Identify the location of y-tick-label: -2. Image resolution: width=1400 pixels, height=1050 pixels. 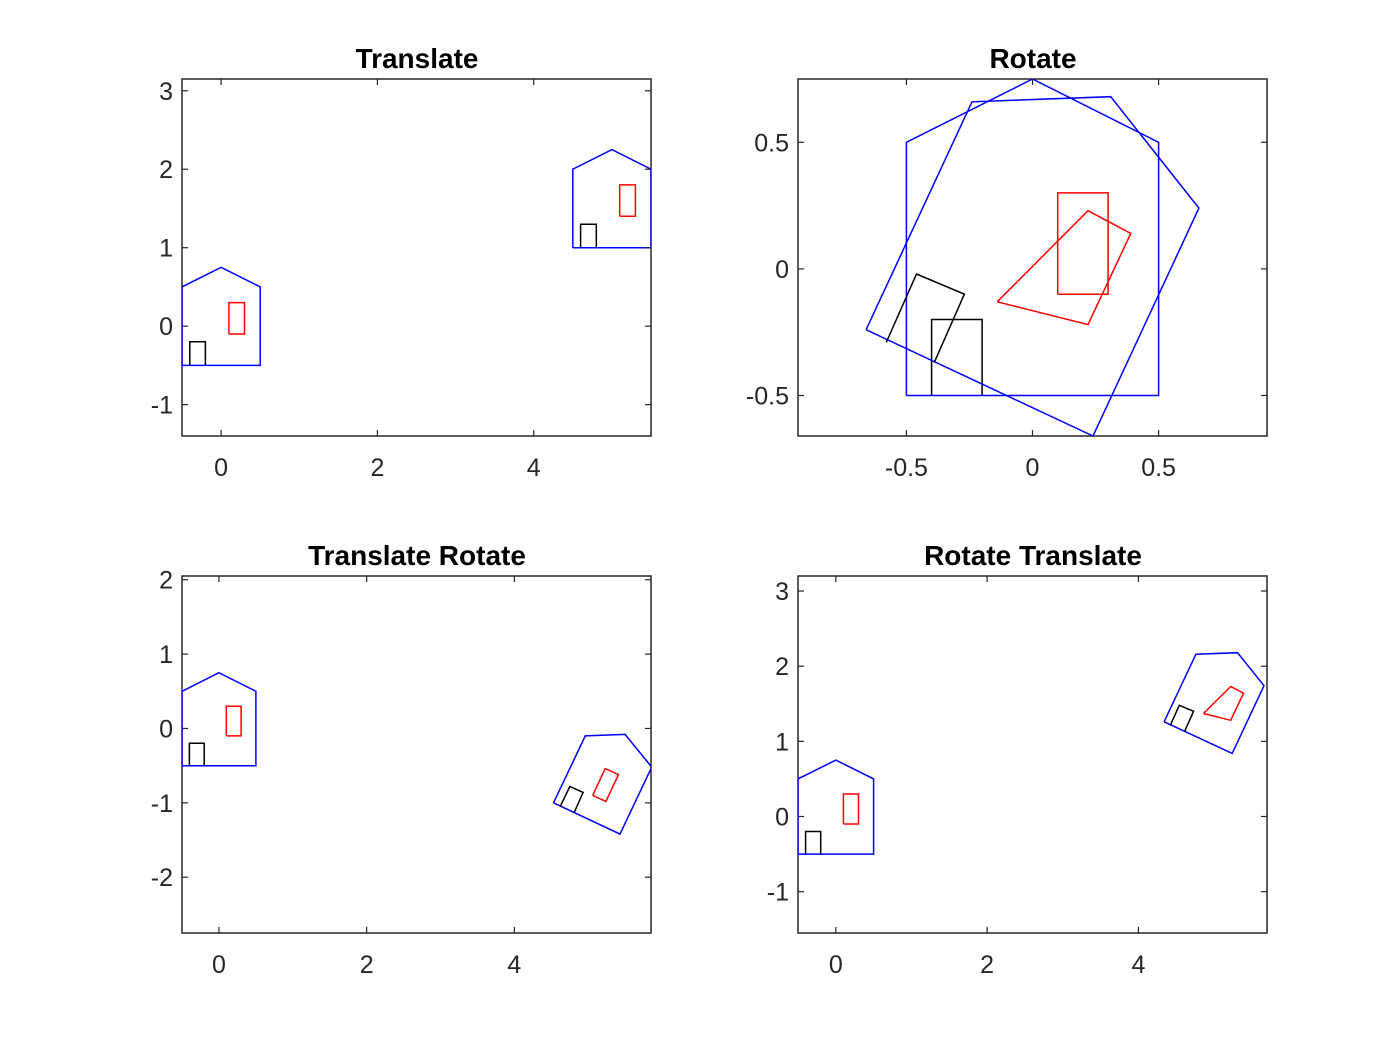
(162, 878).